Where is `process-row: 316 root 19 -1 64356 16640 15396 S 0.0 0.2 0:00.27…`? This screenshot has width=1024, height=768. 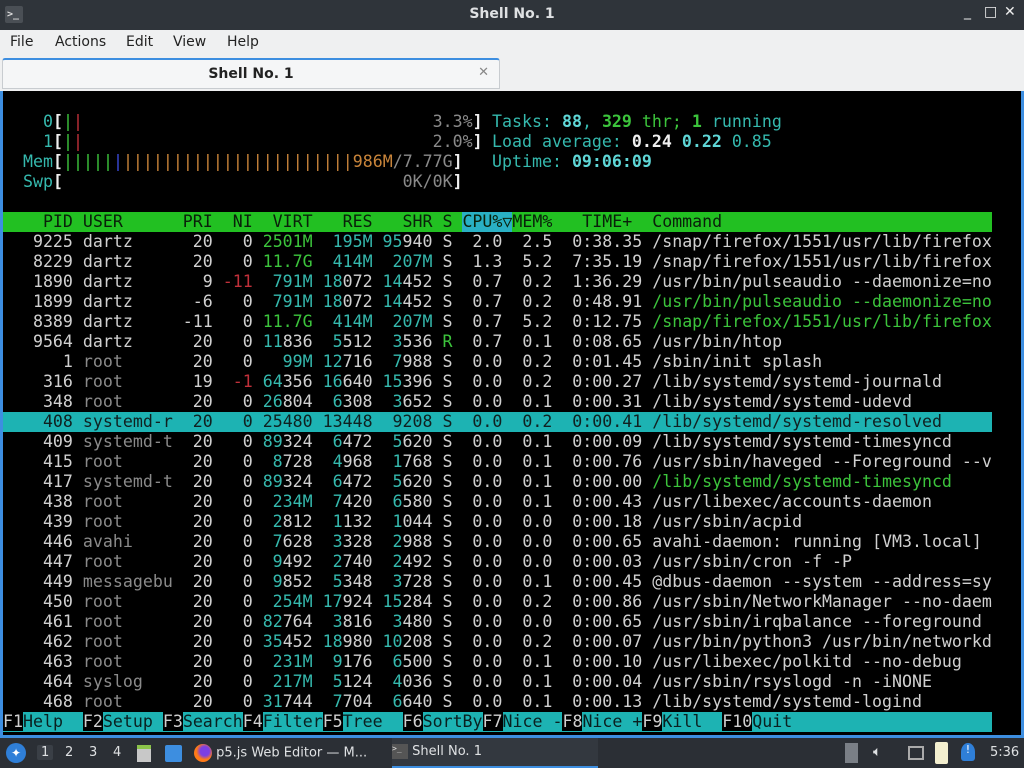
process-row: 316 root 19 -1 64356 16640 15396 S 0.0 0.2 0:00.27… is located at coordinates (510, 382).